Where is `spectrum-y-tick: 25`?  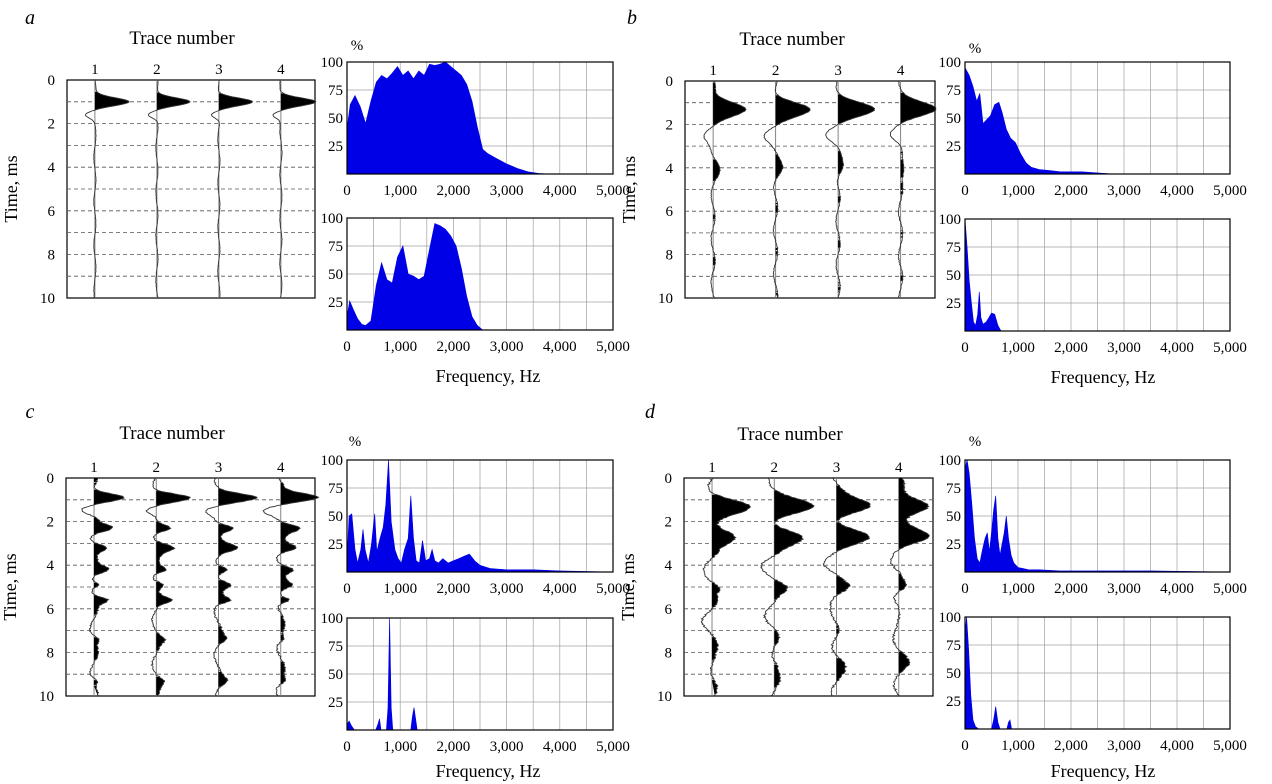
spectrum-y-tick: 25 is located at coordinates (953, 545).